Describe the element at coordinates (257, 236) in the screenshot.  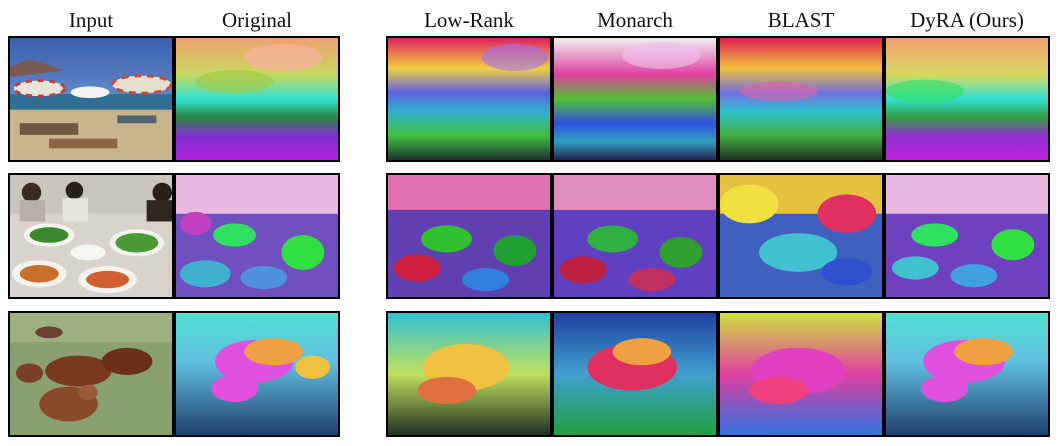
I see `row2-original-feature-map` at that location.